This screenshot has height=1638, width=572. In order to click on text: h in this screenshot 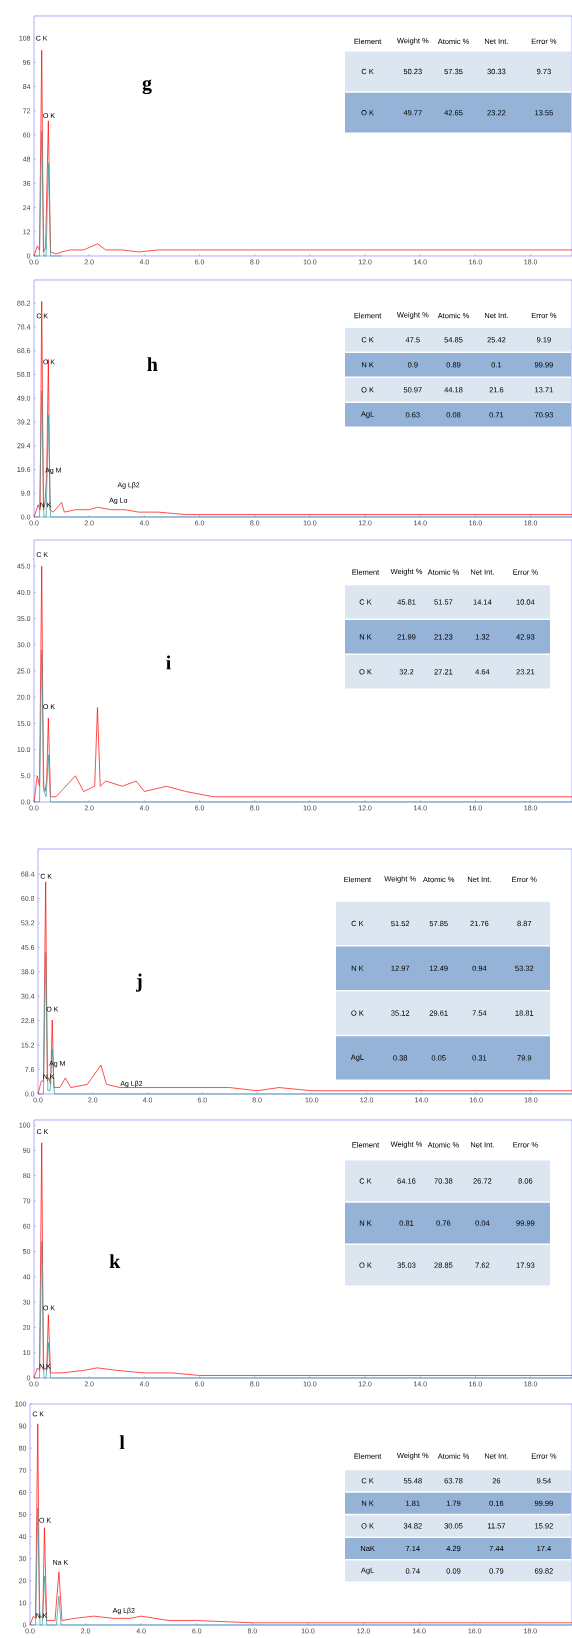, I will do `click(152, 364)`.